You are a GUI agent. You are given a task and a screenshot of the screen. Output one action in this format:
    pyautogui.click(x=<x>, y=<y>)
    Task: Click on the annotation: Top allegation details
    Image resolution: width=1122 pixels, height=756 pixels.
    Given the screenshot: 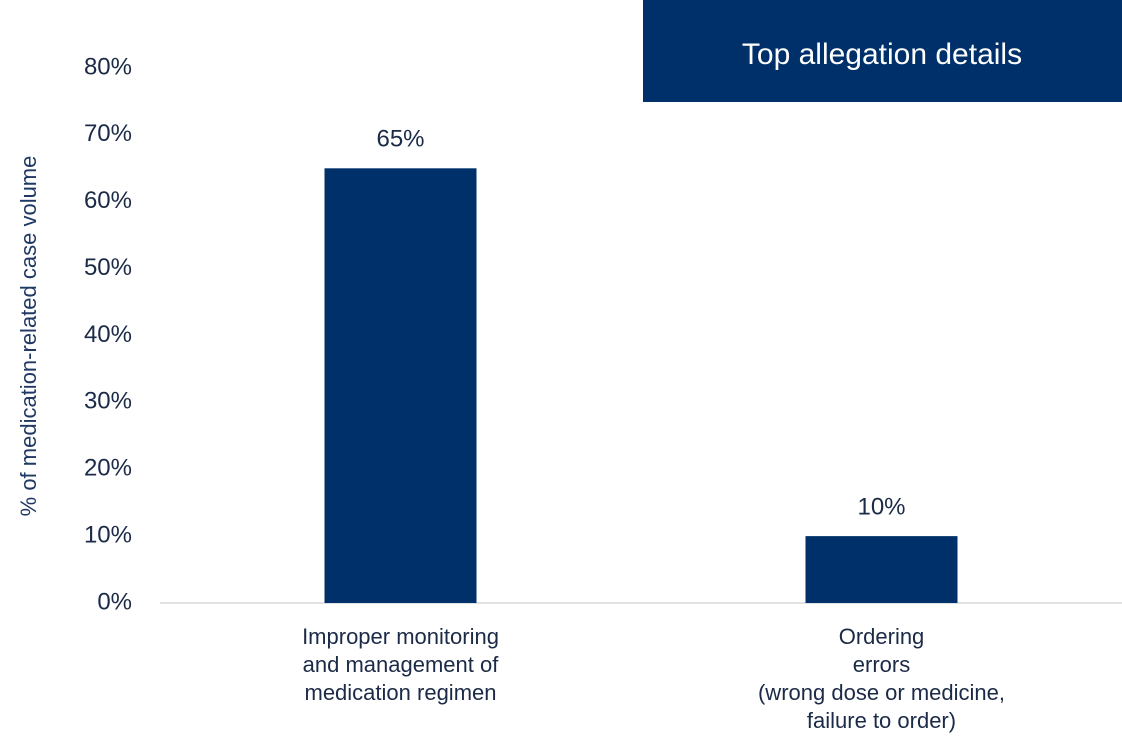 What is the action you would take?
    pyautogui.click(x=882, y=54)
    